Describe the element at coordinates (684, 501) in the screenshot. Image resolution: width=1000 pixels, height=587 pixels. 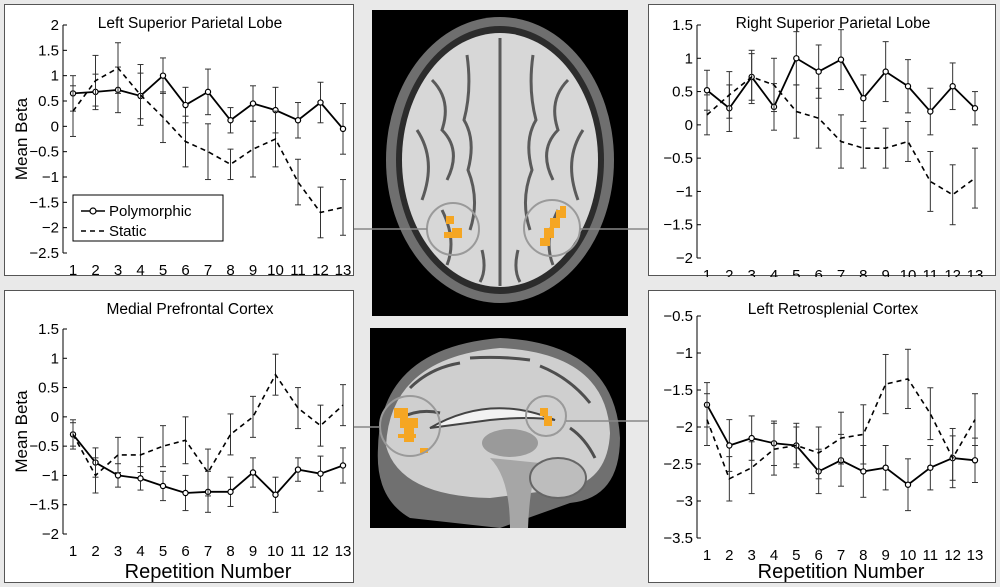
I see `y-tick-label: −3` at that location.